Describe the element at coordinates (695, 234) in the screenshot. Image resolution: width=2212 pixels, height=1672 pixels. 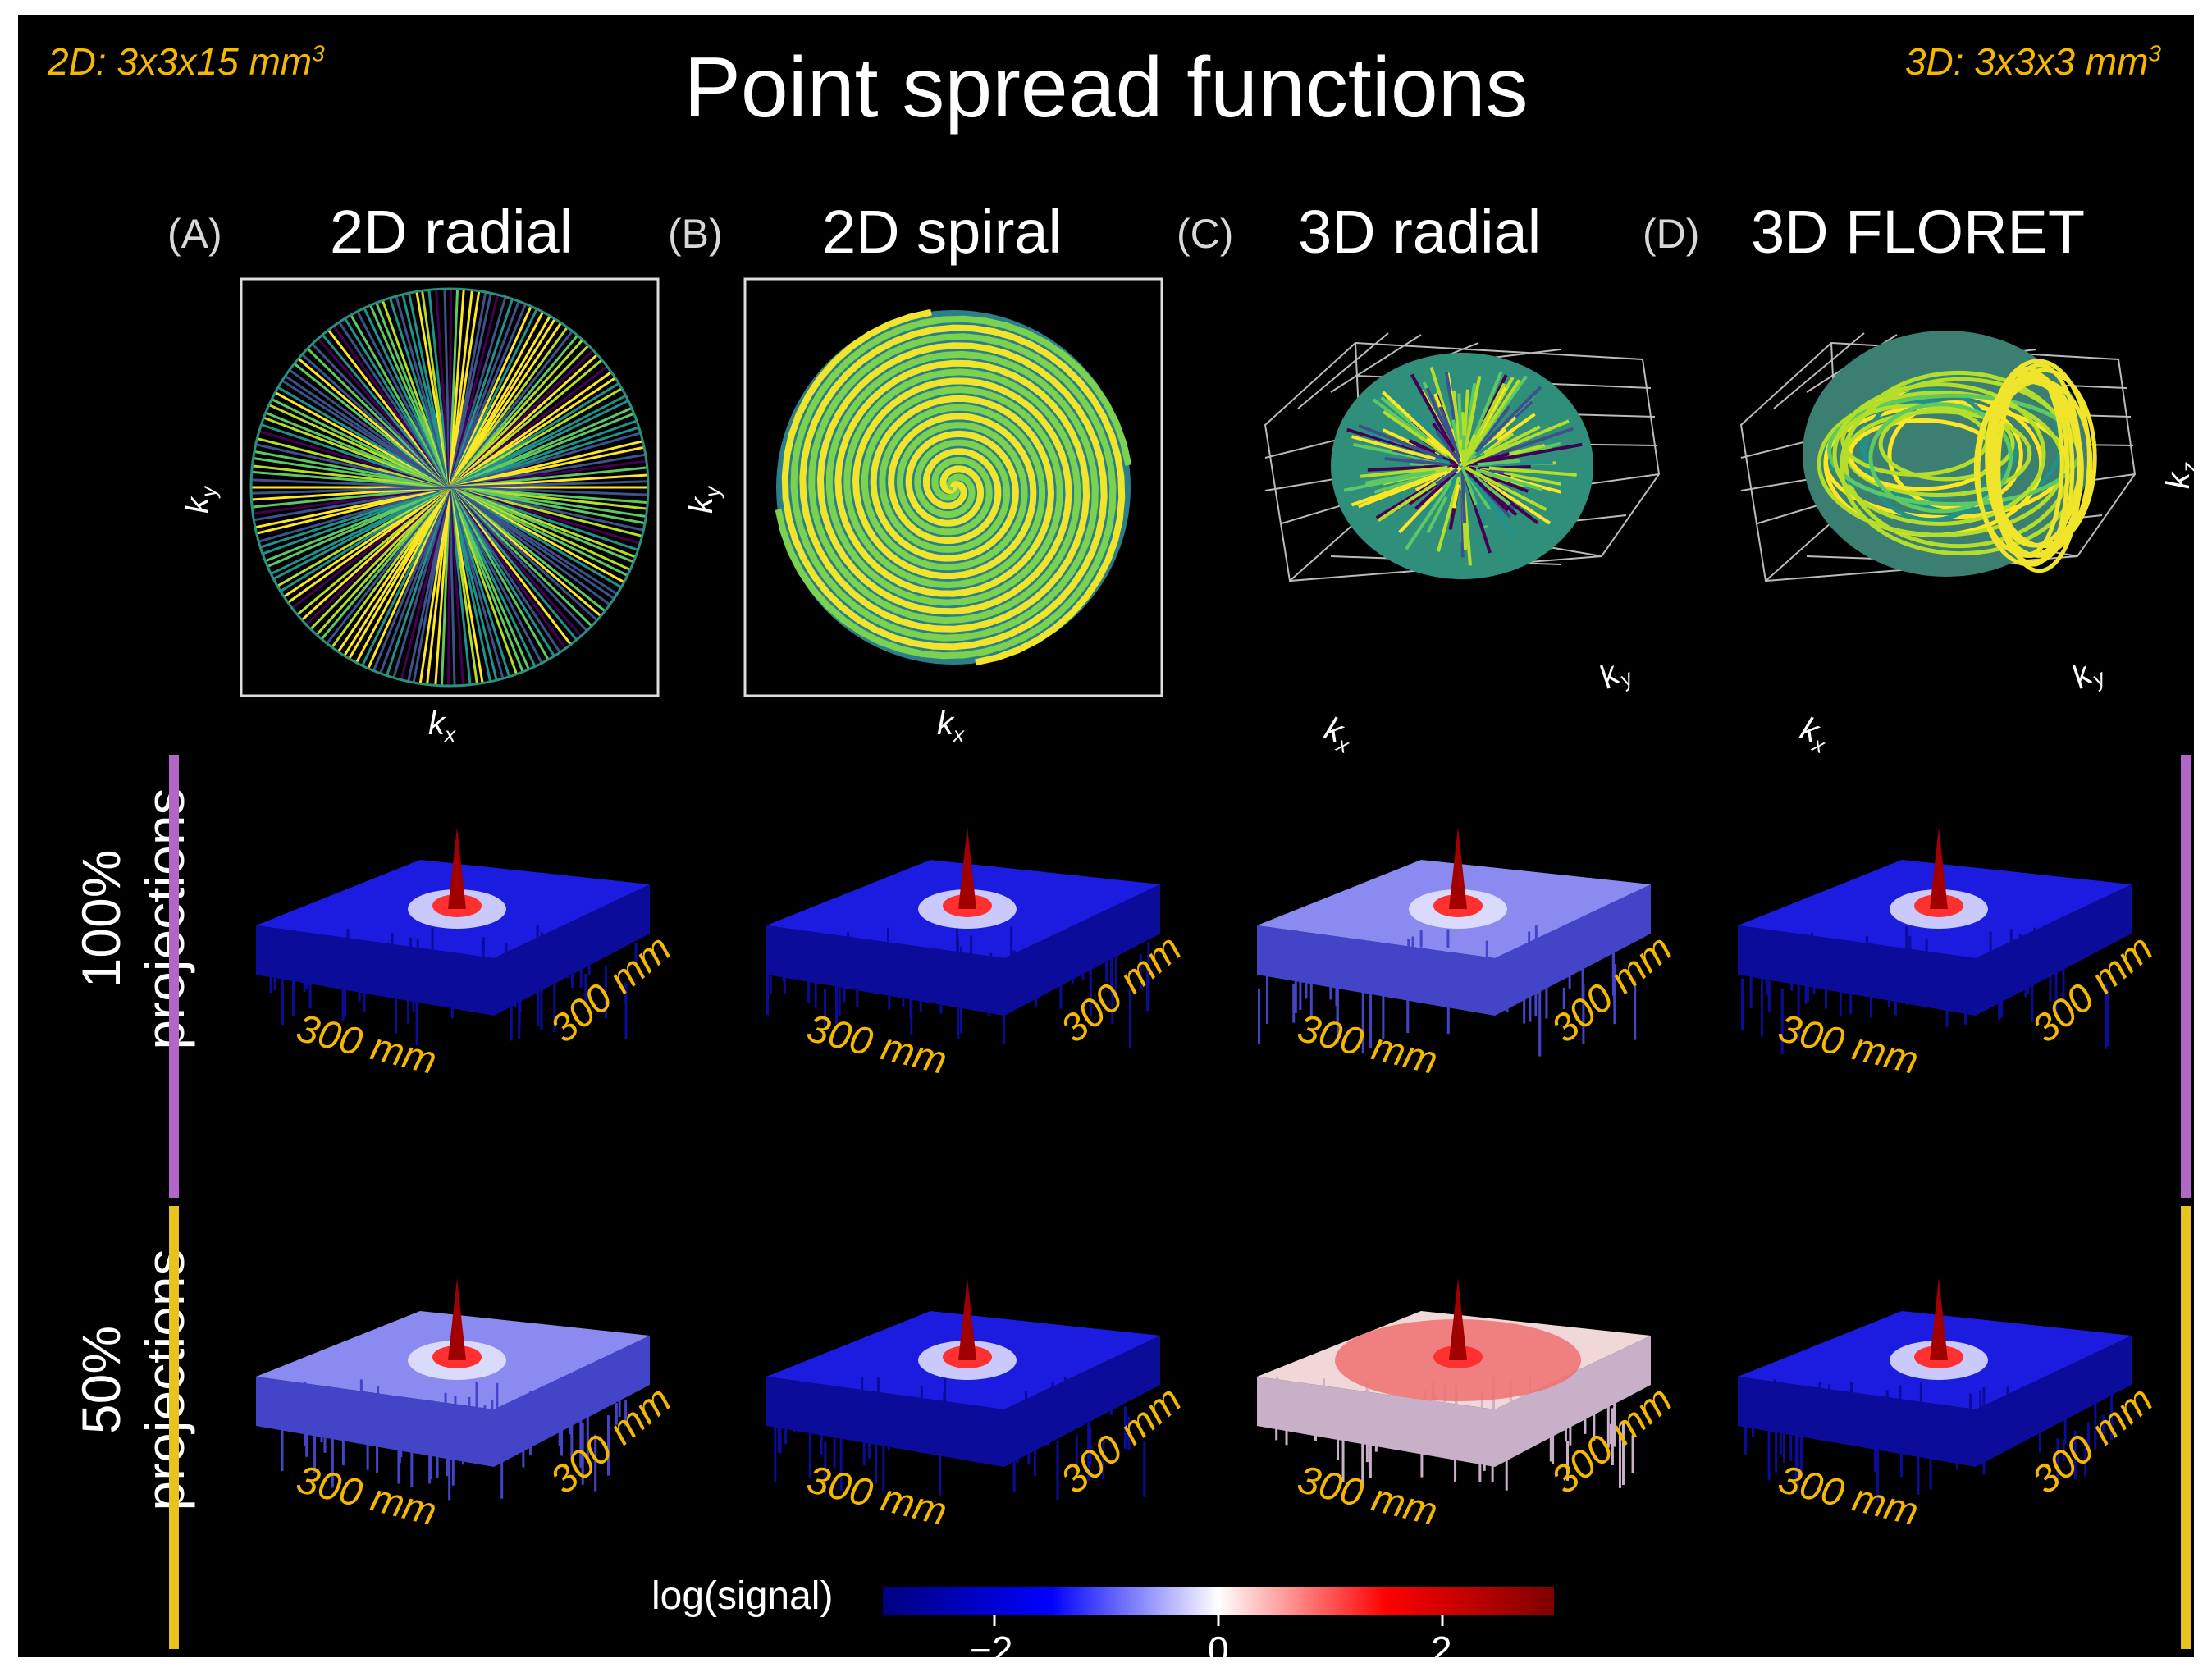
I see `panel-b-letter: (B)` at that location.